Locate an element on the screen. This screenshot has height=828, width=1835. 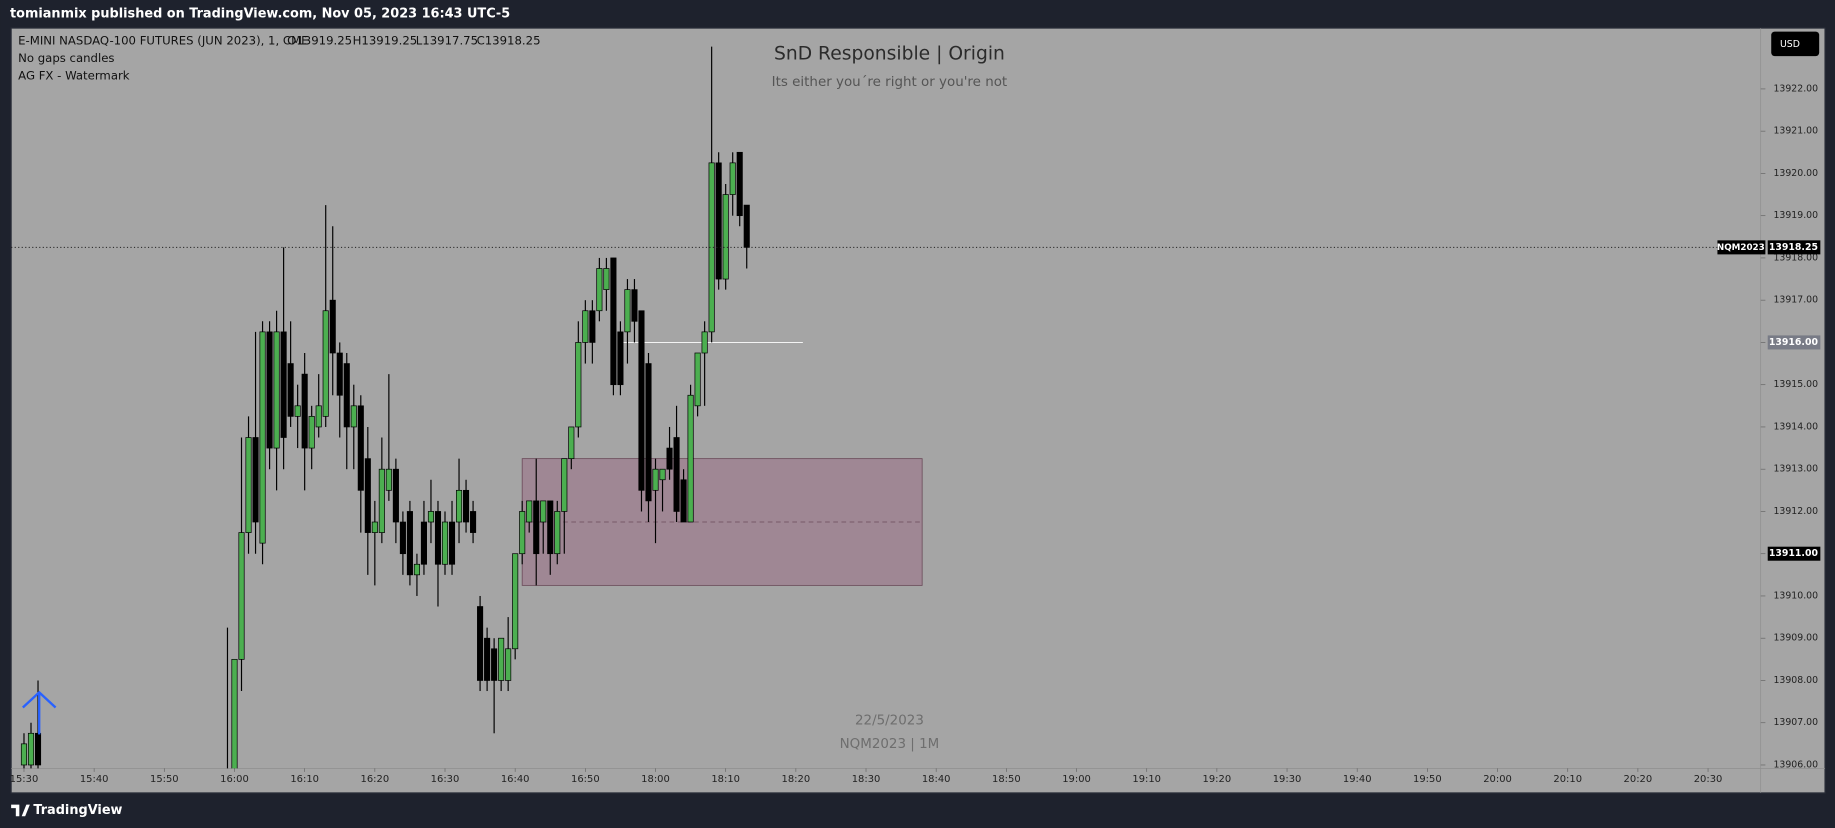
y-tick-label: 13913.00 is located at coordinates (1795, 469).